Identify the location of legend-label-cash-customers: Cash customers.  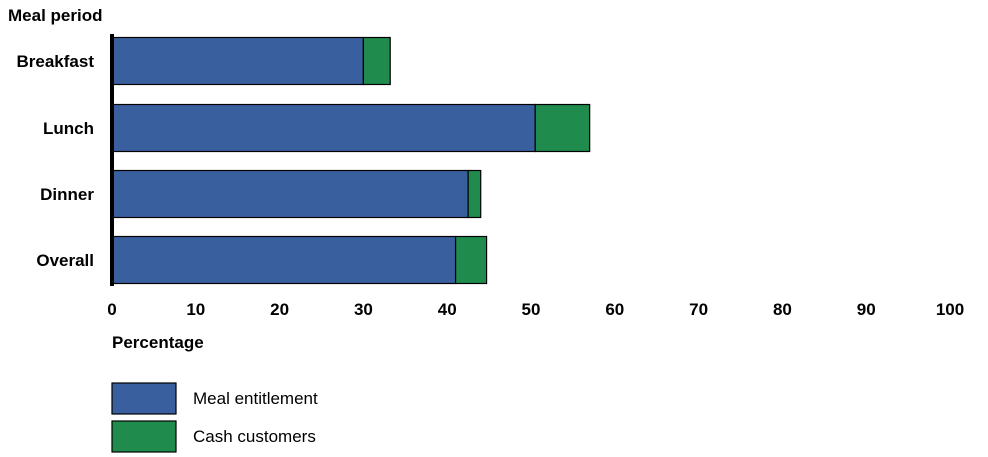
(254, 436).